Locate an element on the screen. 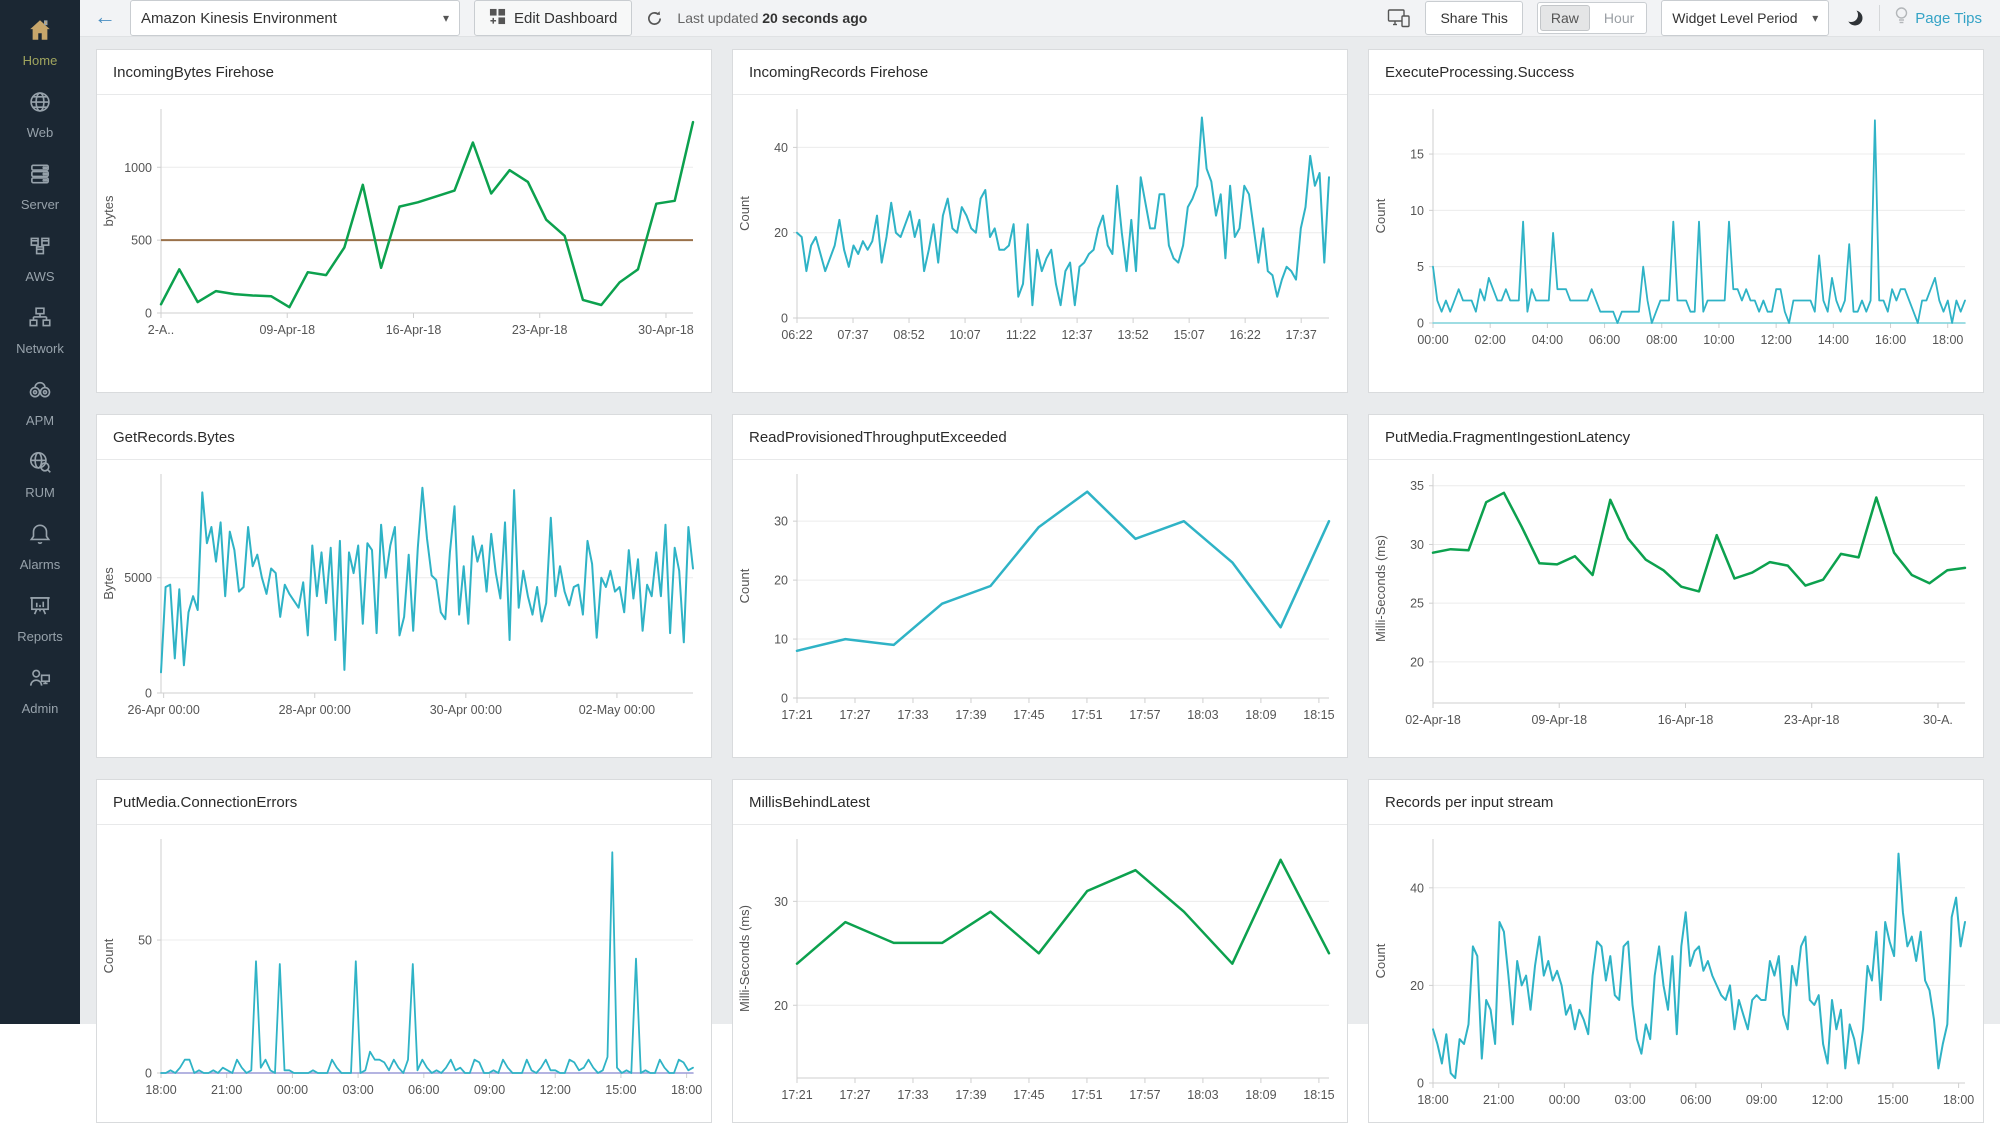 Image resolution: width=2000 pixels, height=1137 pixels. widget-level-period-value: Widget Level Period is located at coordinates (1735, 18).